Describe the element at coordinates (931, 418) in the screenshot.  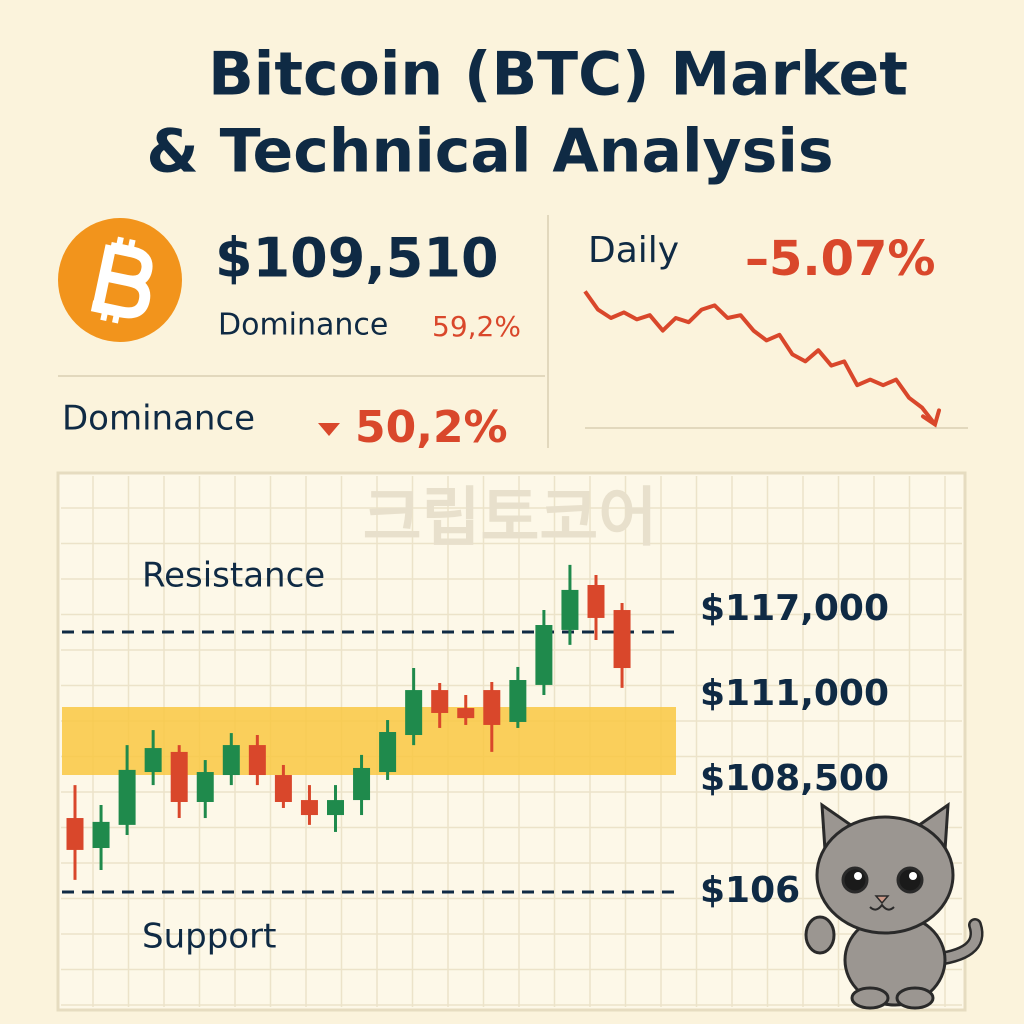
I see `arrow-head` at that location.